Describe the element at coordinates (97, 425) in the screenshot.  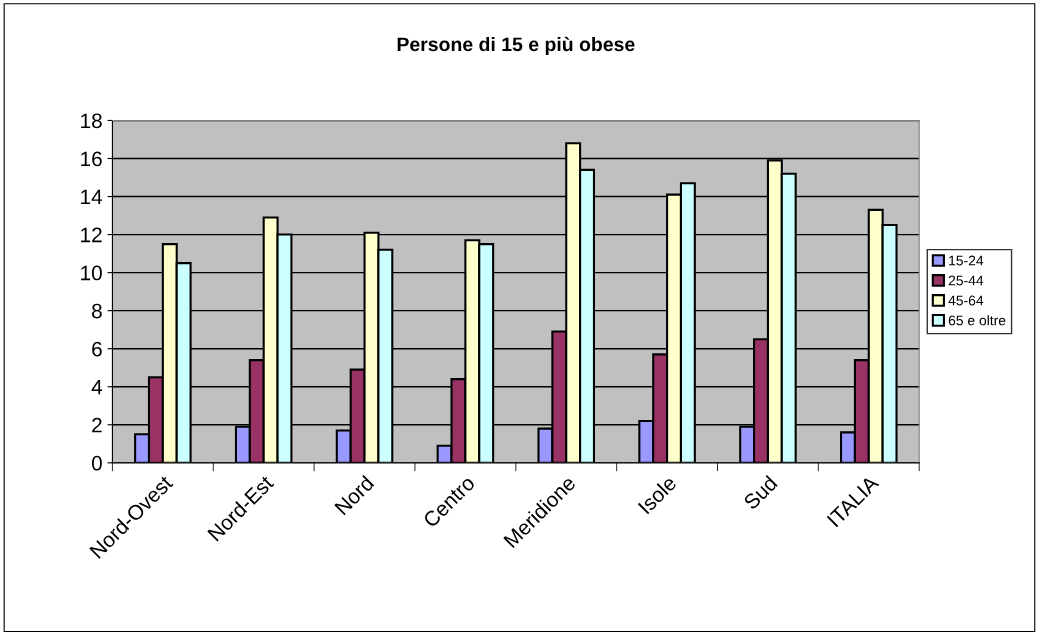
I see `y-tick-label: 2` at that location.